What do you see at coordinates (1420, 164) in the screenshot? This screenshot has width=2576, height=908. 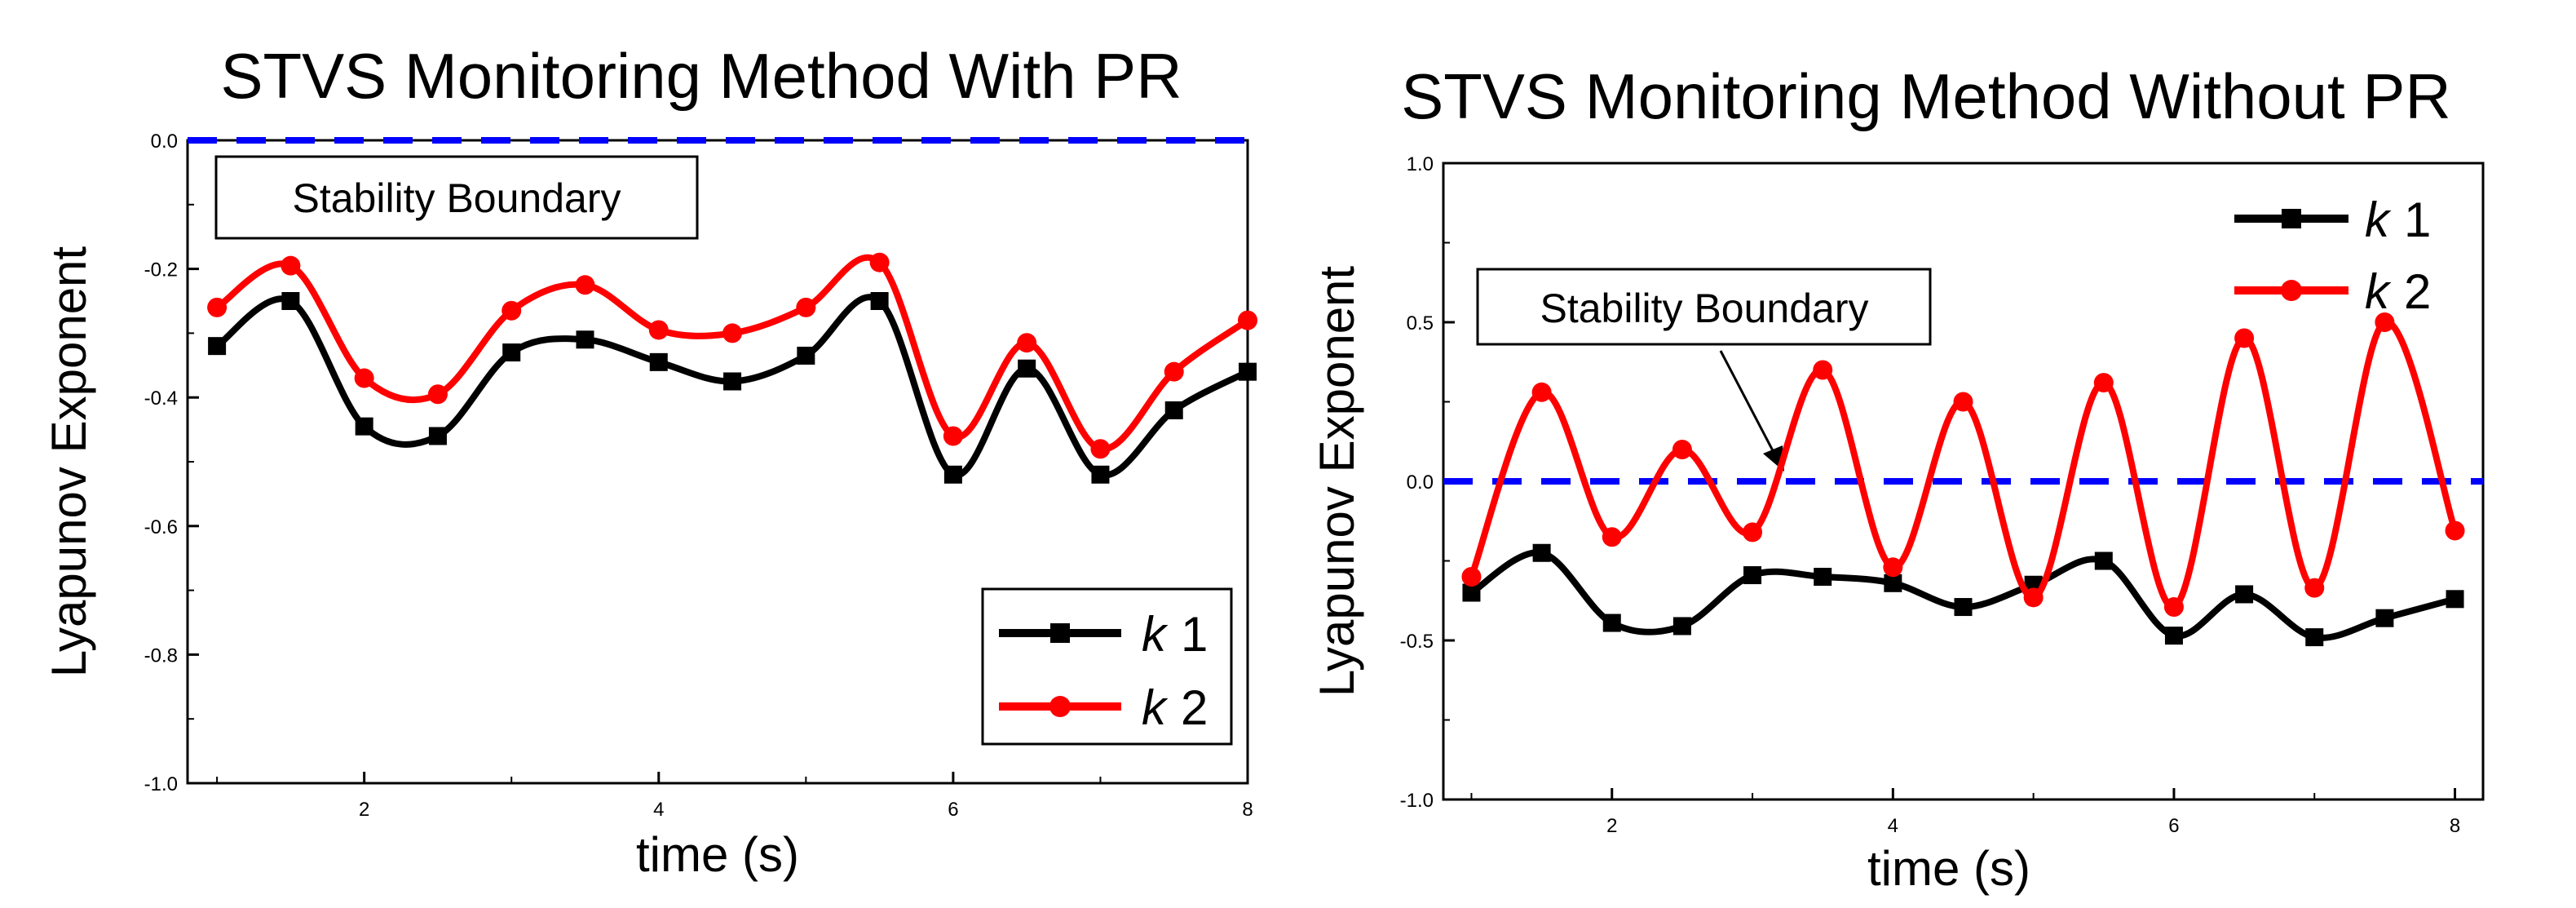 I see `y-tick-label: 1.0` at bounding box center [1420, 164].